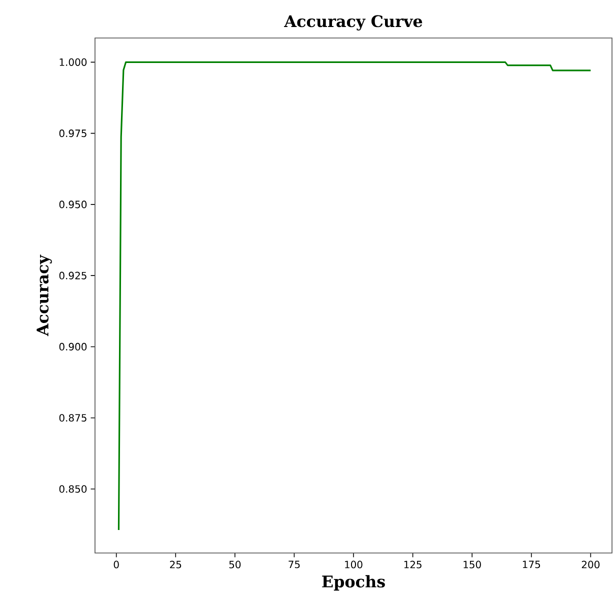 Image resolution: width=614 pixels, height=605 pixels. I want to click on x-tick-label: 200, so click(591, 564).